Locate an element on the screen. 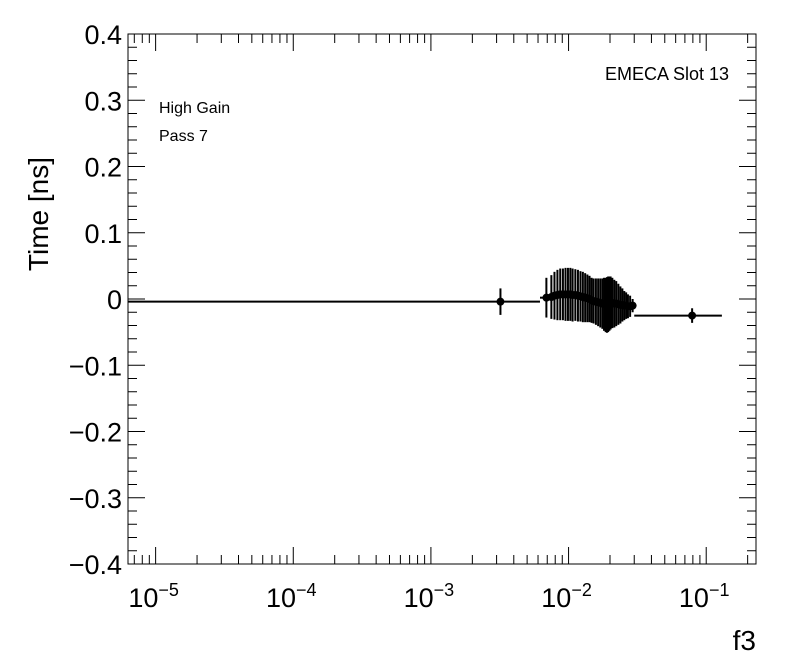 Image resolution: width=796 pixels, height=672 pixels. x-tick-labels: 10⁻⁵ 10⁻⁴ 10⁻³ 10⁻² 10⁻¹ is located at coordinates (428, 596).